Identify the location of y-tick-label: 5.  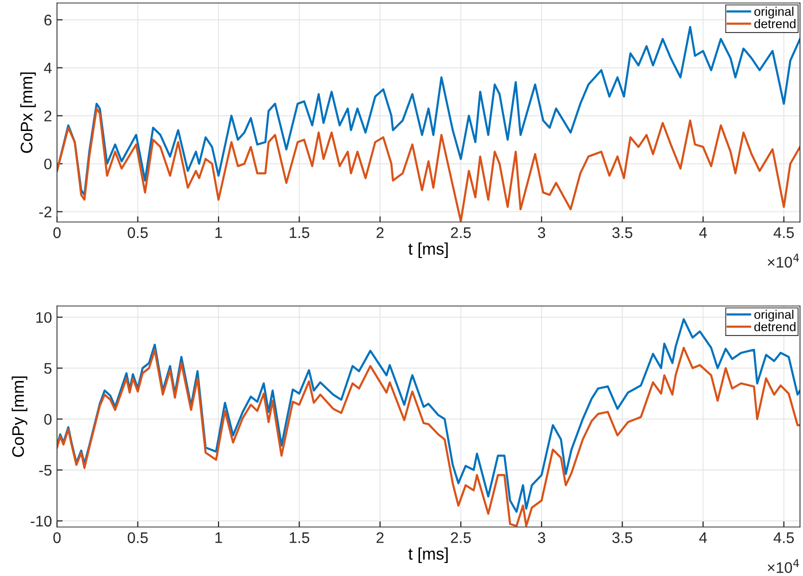
(48, 368).